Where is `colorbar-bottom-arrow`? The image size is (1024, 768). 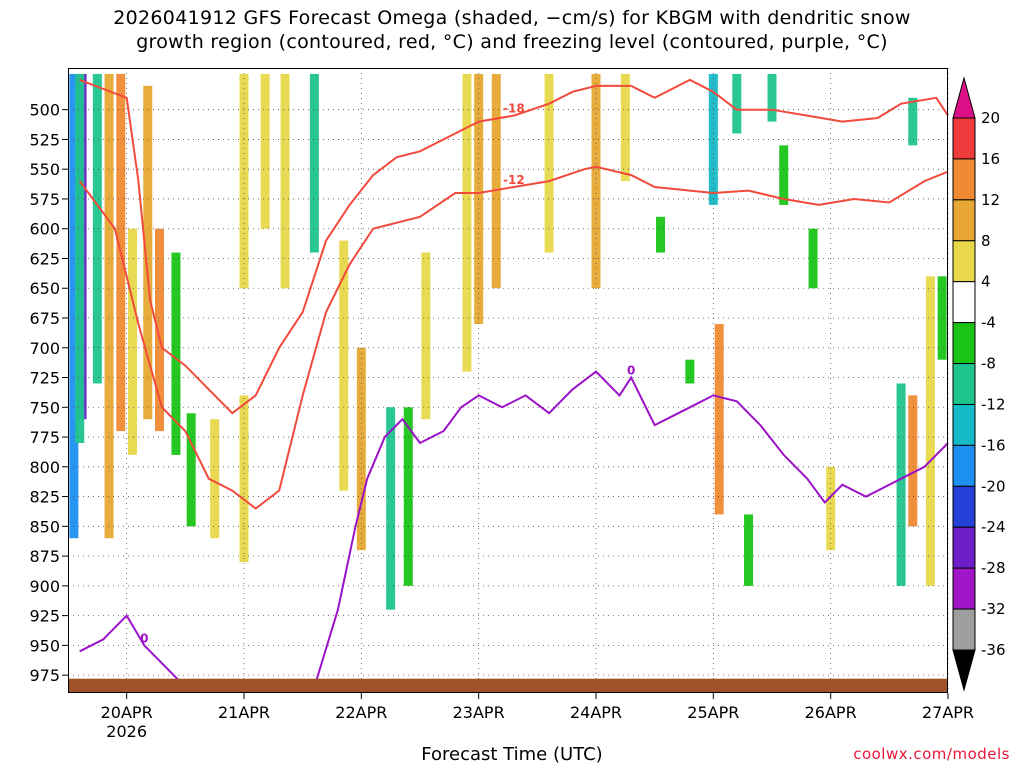
colorbar-bottom-arrow is located at coordinates (964, 670).